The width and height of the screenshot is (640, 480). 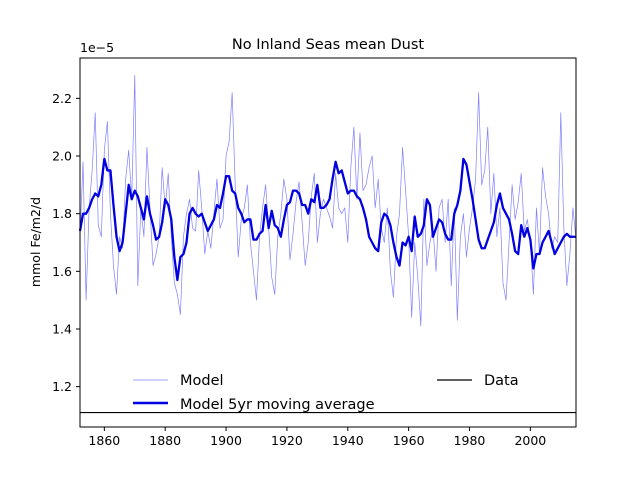 I want to click on y-axis-label: mmol Fe/m2/d, so click(x=35, y=242).